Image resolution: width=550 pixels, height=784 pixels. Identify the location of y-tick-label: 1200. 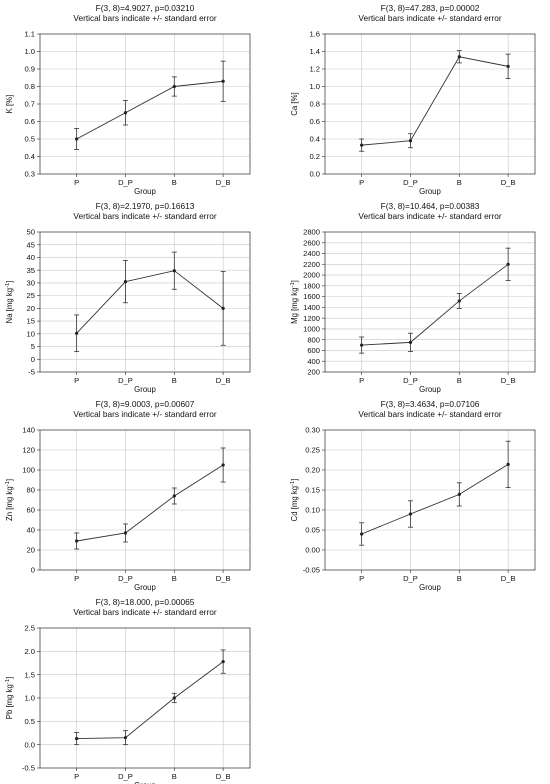
(311, 318).